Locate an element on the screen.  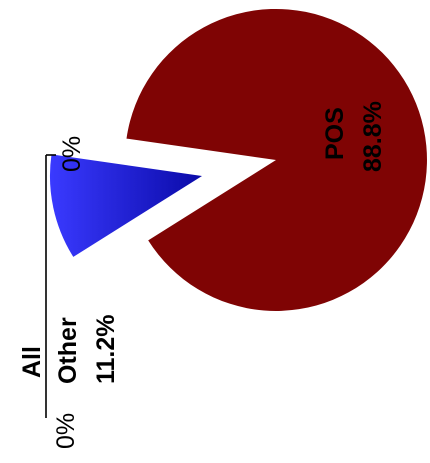
pos-value-group: 88.8% is located at coordinates (373, 136).